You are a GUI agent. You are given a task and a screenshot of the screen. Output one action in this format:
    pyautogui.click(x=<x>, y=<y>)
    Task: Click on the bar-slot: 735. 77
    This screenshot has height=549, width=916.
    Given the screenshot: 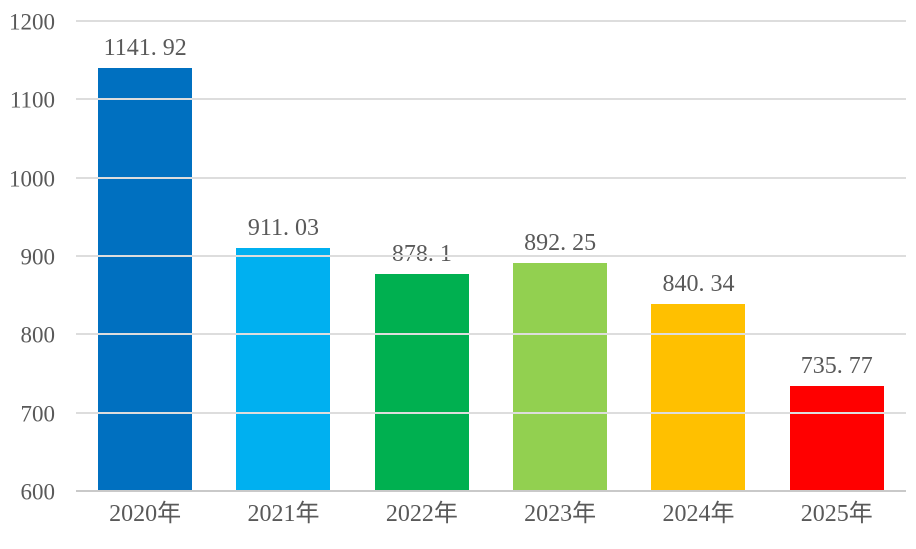 What is the action you would take?
    pyautogui.click(x=837, y=257)
    